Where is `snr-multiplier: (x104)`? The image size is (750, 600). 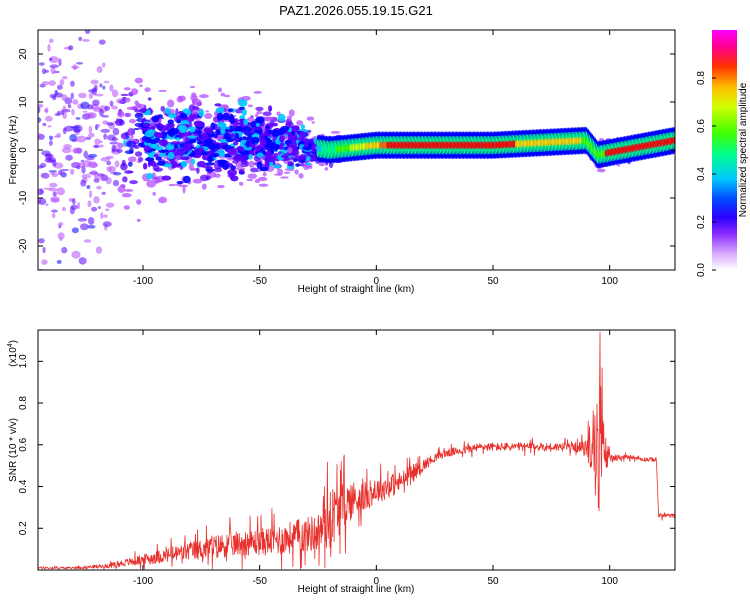
snr-multiplier: (x104) is located at coordinates (13, 353).